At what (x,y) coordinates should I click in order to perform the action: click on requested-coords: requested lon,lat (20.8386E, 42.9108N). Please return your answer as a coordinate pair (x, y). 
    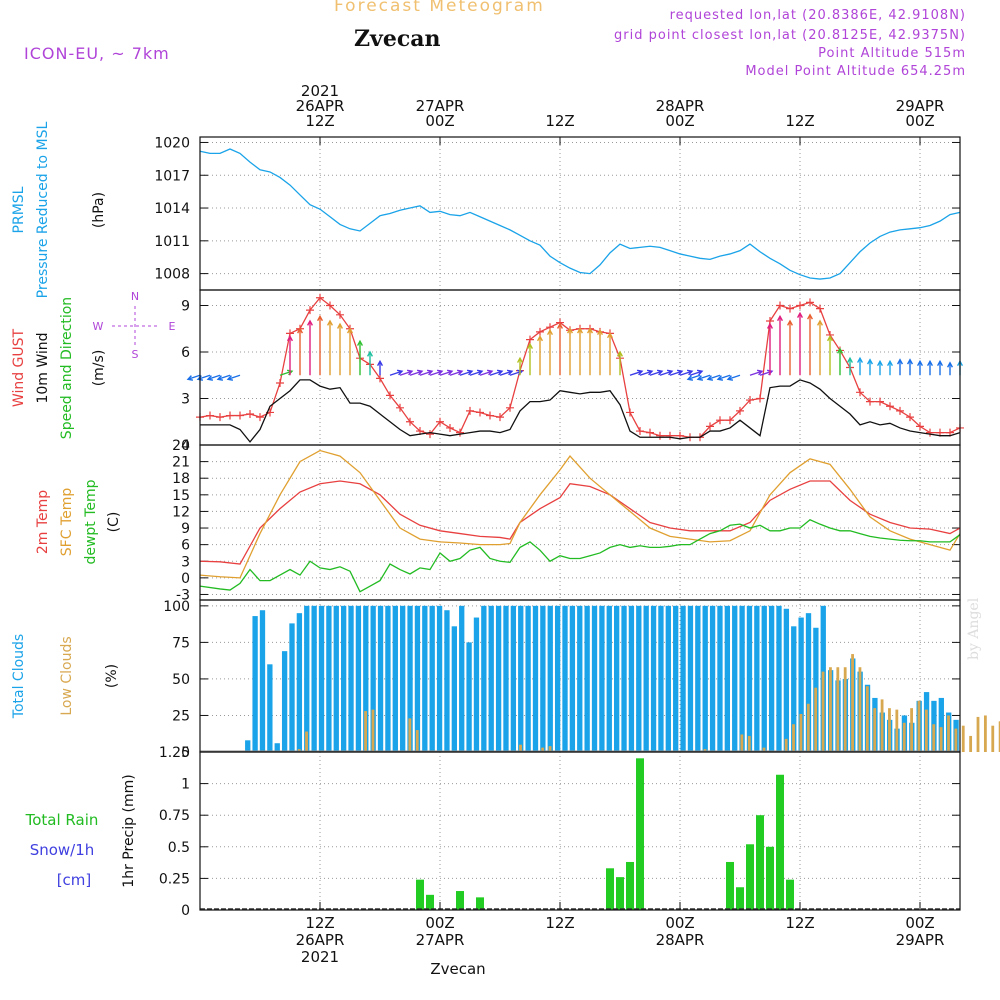
    Looking at the image, I should click on (817, 15).